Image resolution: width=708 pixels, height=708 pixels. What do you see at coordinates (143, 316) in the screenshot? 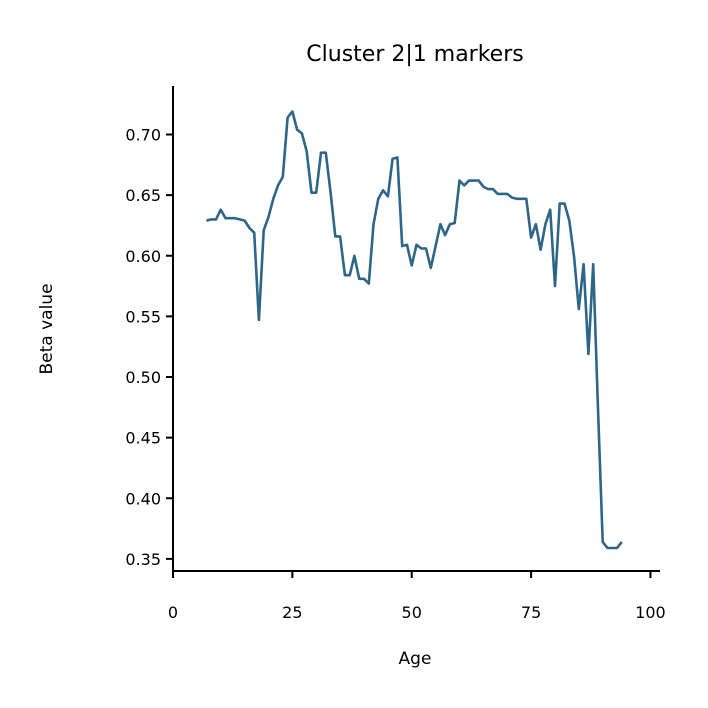
I see `y-tick-label: 0.55` at bounding box center [143, 316].